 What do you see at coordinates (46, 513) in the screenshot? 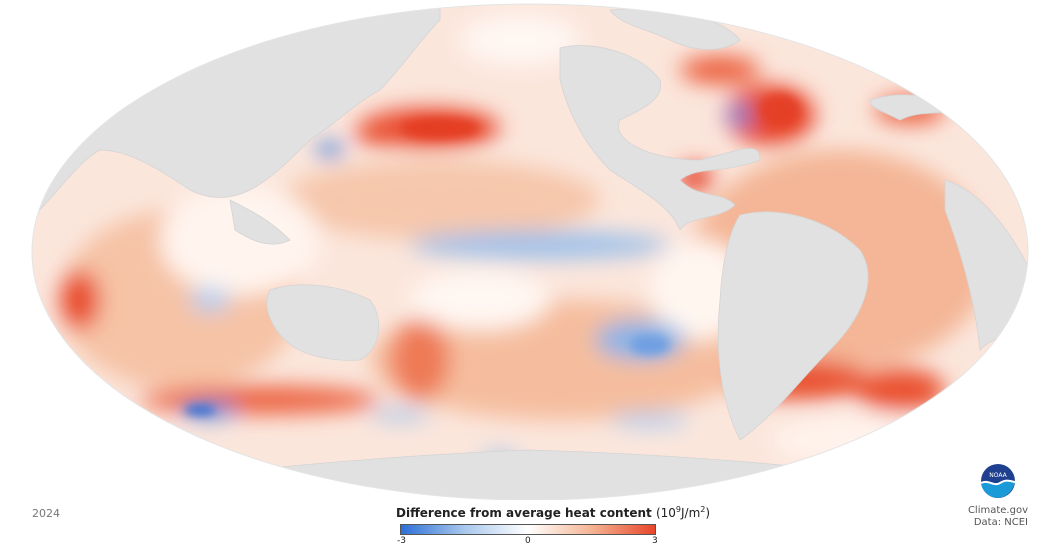
I see `year-label: 2024` at bounding box center [46, 513].